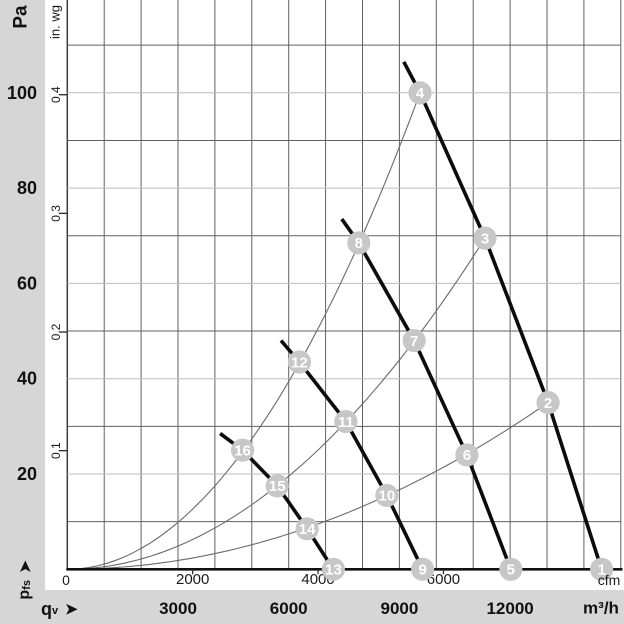 The height and width of the screenshot is (624, 624). I want to click on operating-point-number-11: 11, so click(346, 422).